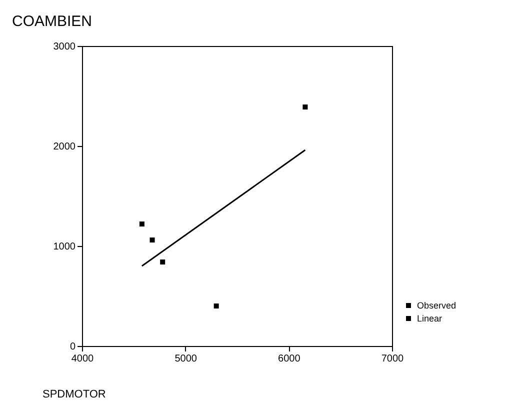 This screenshot has width=507, height=406. What do you see at coordinates (64, 247) in the screenshot?
I see `y-tick-label: 1000` at bounding box center [64, 247].